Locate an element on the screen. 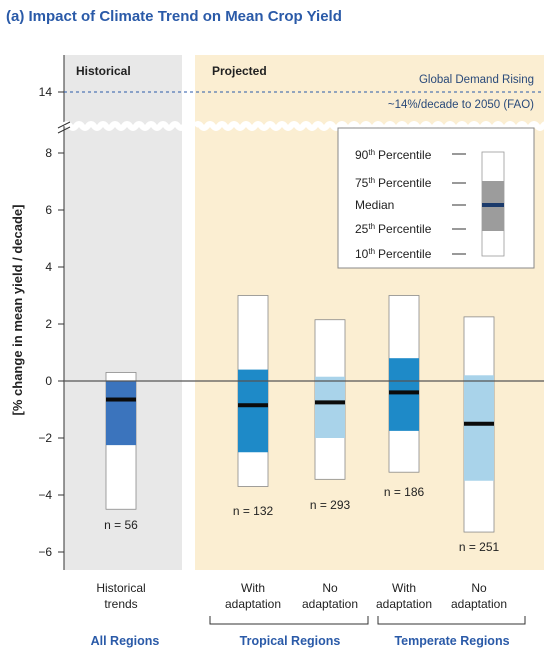 Image resolution: width=549 pixels, height=652 pixels. box-trop-adapt-n-label: n = 132 is located at coordinates (253, 511).